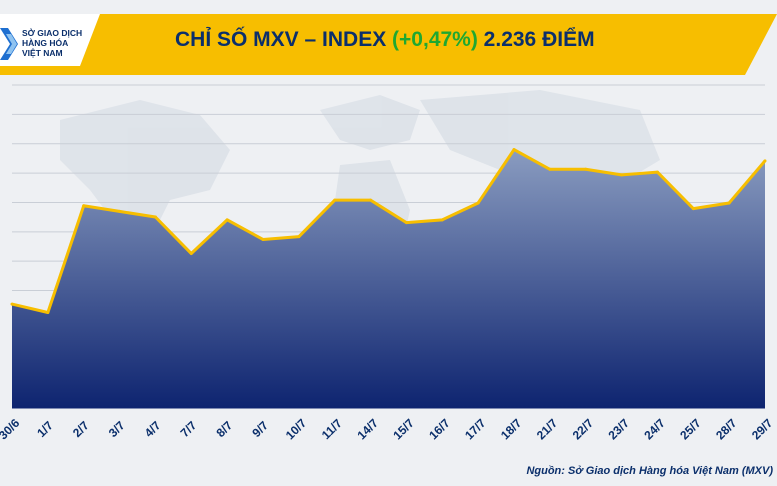 The width and height of the screenshot is (777, 486). What do you see at coordinates (654, 429) in the screenshot?
I see `x-tick-label: 24/7` at bounding box center [654, 429].